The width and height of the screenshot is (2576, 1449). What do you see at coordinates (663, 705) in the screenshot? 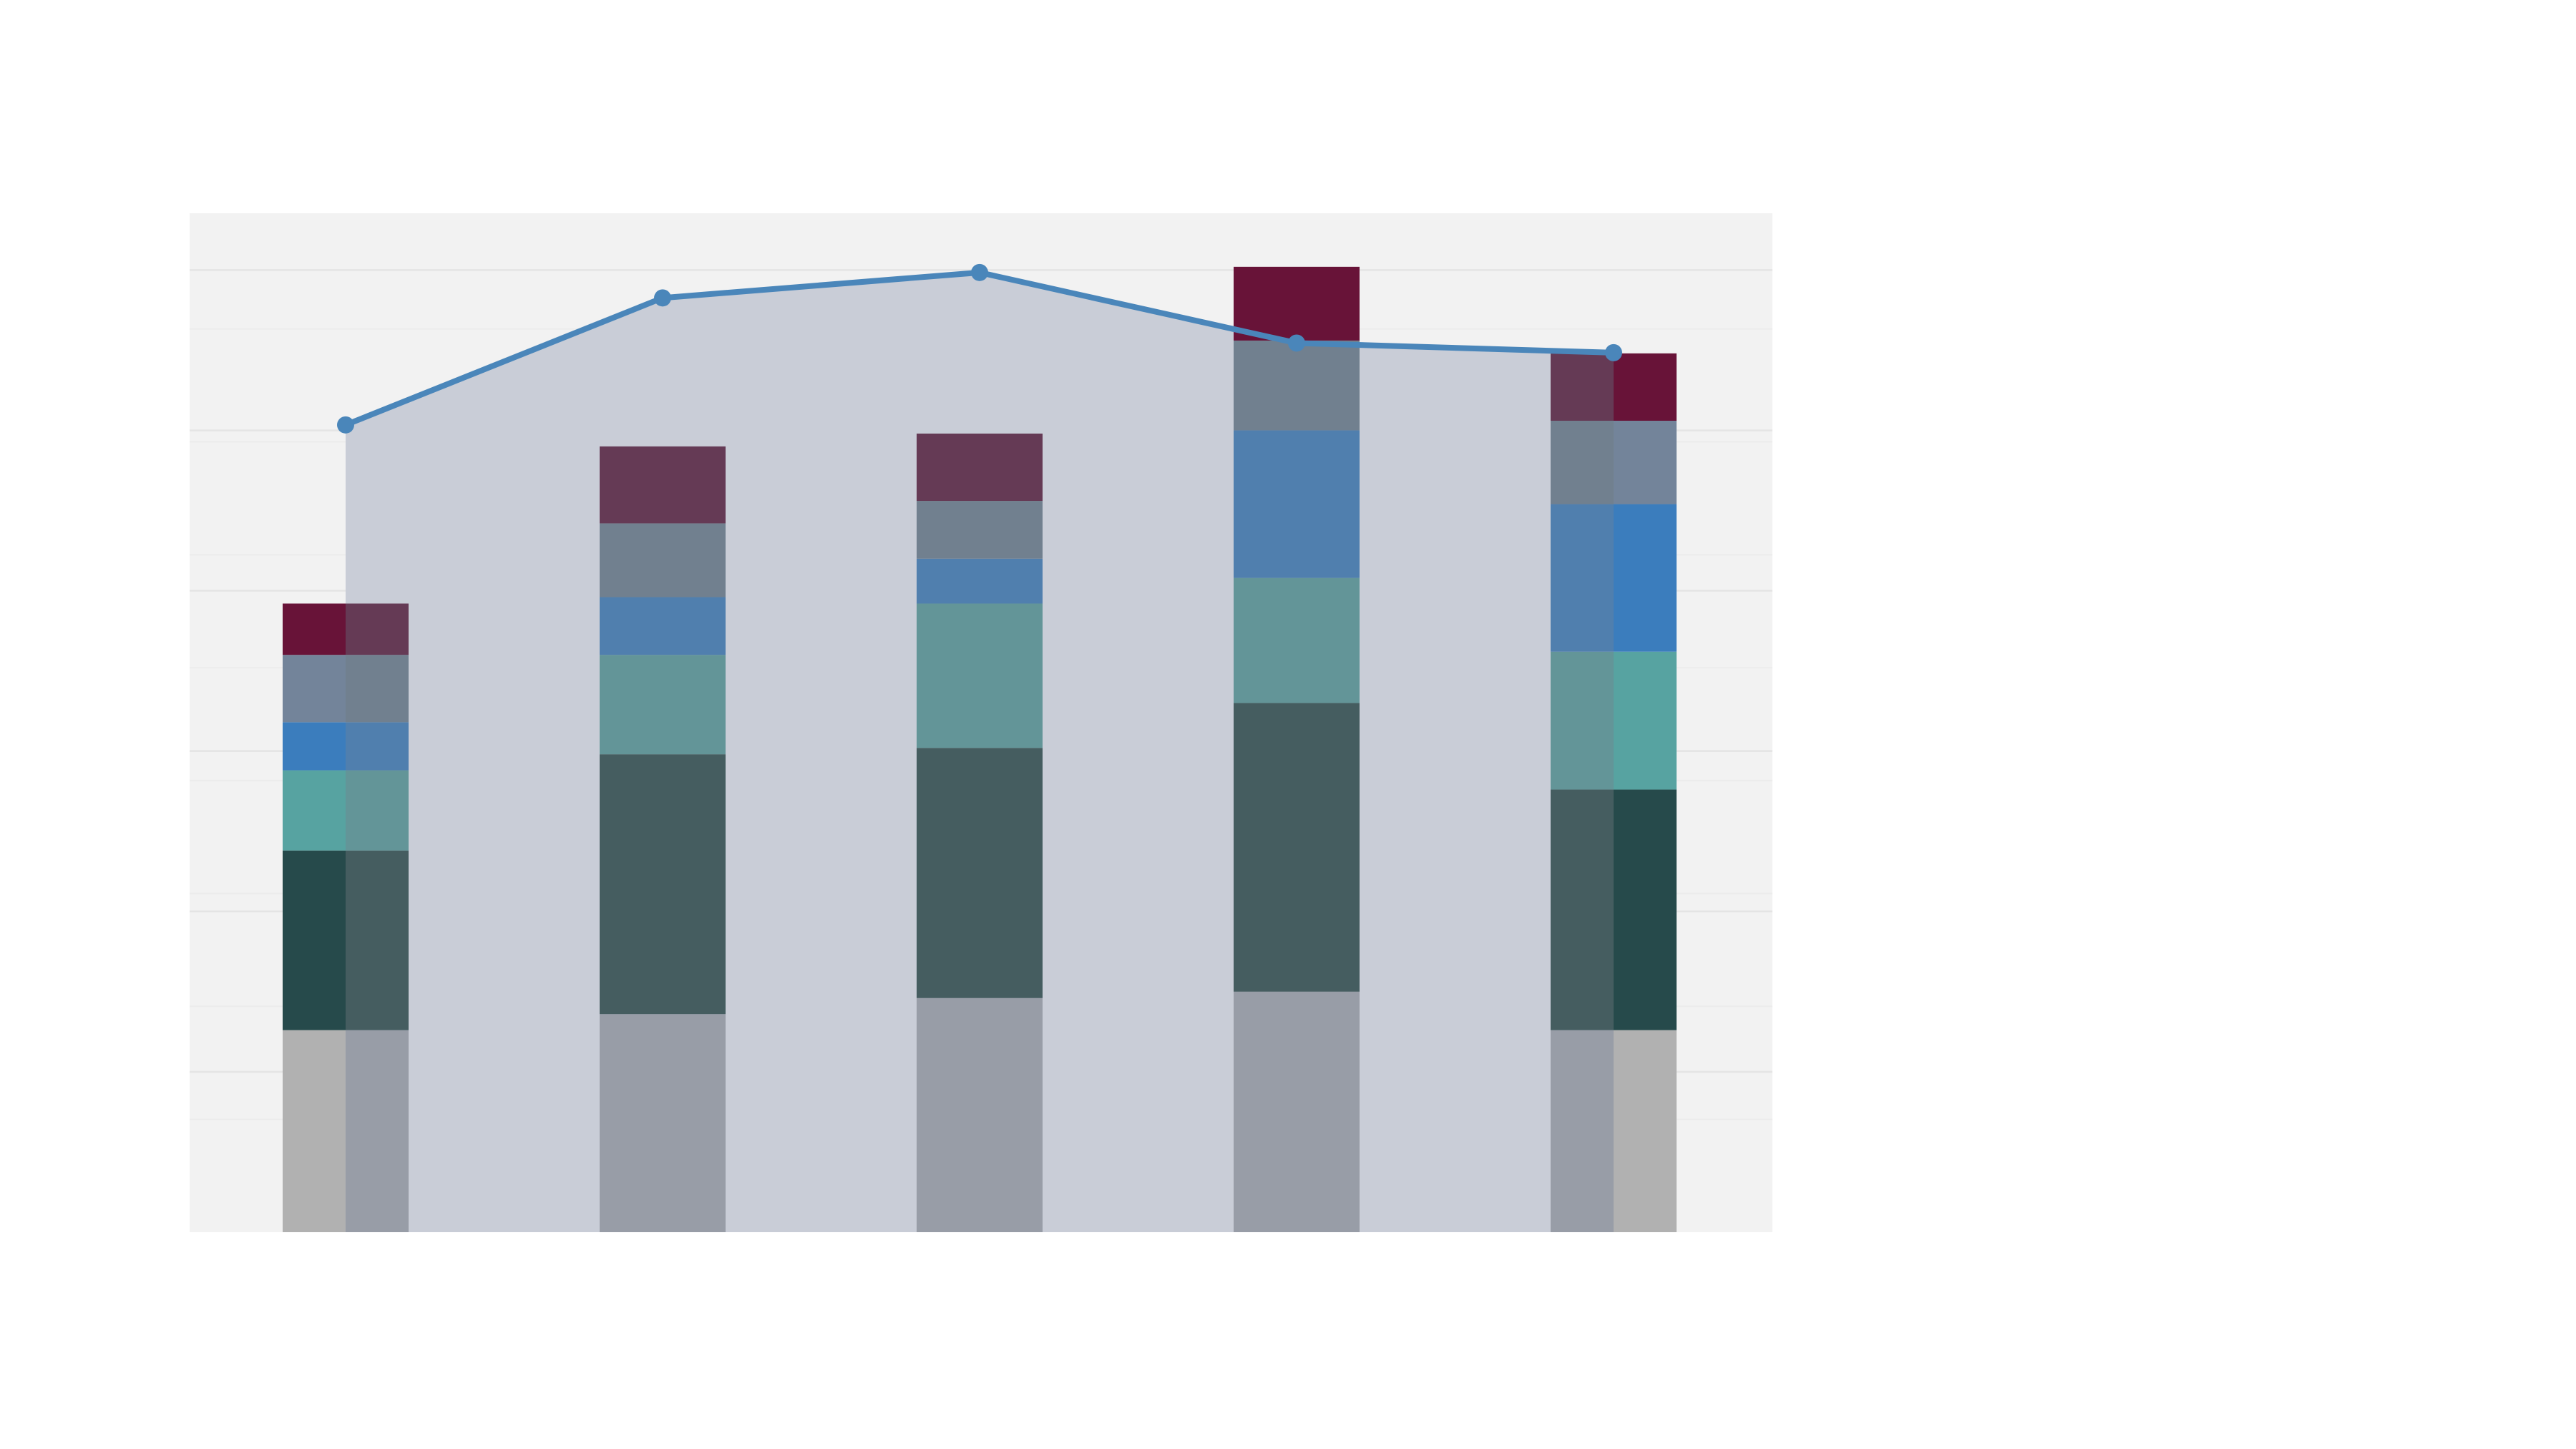
I see `bar-2021-united-states-of-america` at bounding box center [663, 705].